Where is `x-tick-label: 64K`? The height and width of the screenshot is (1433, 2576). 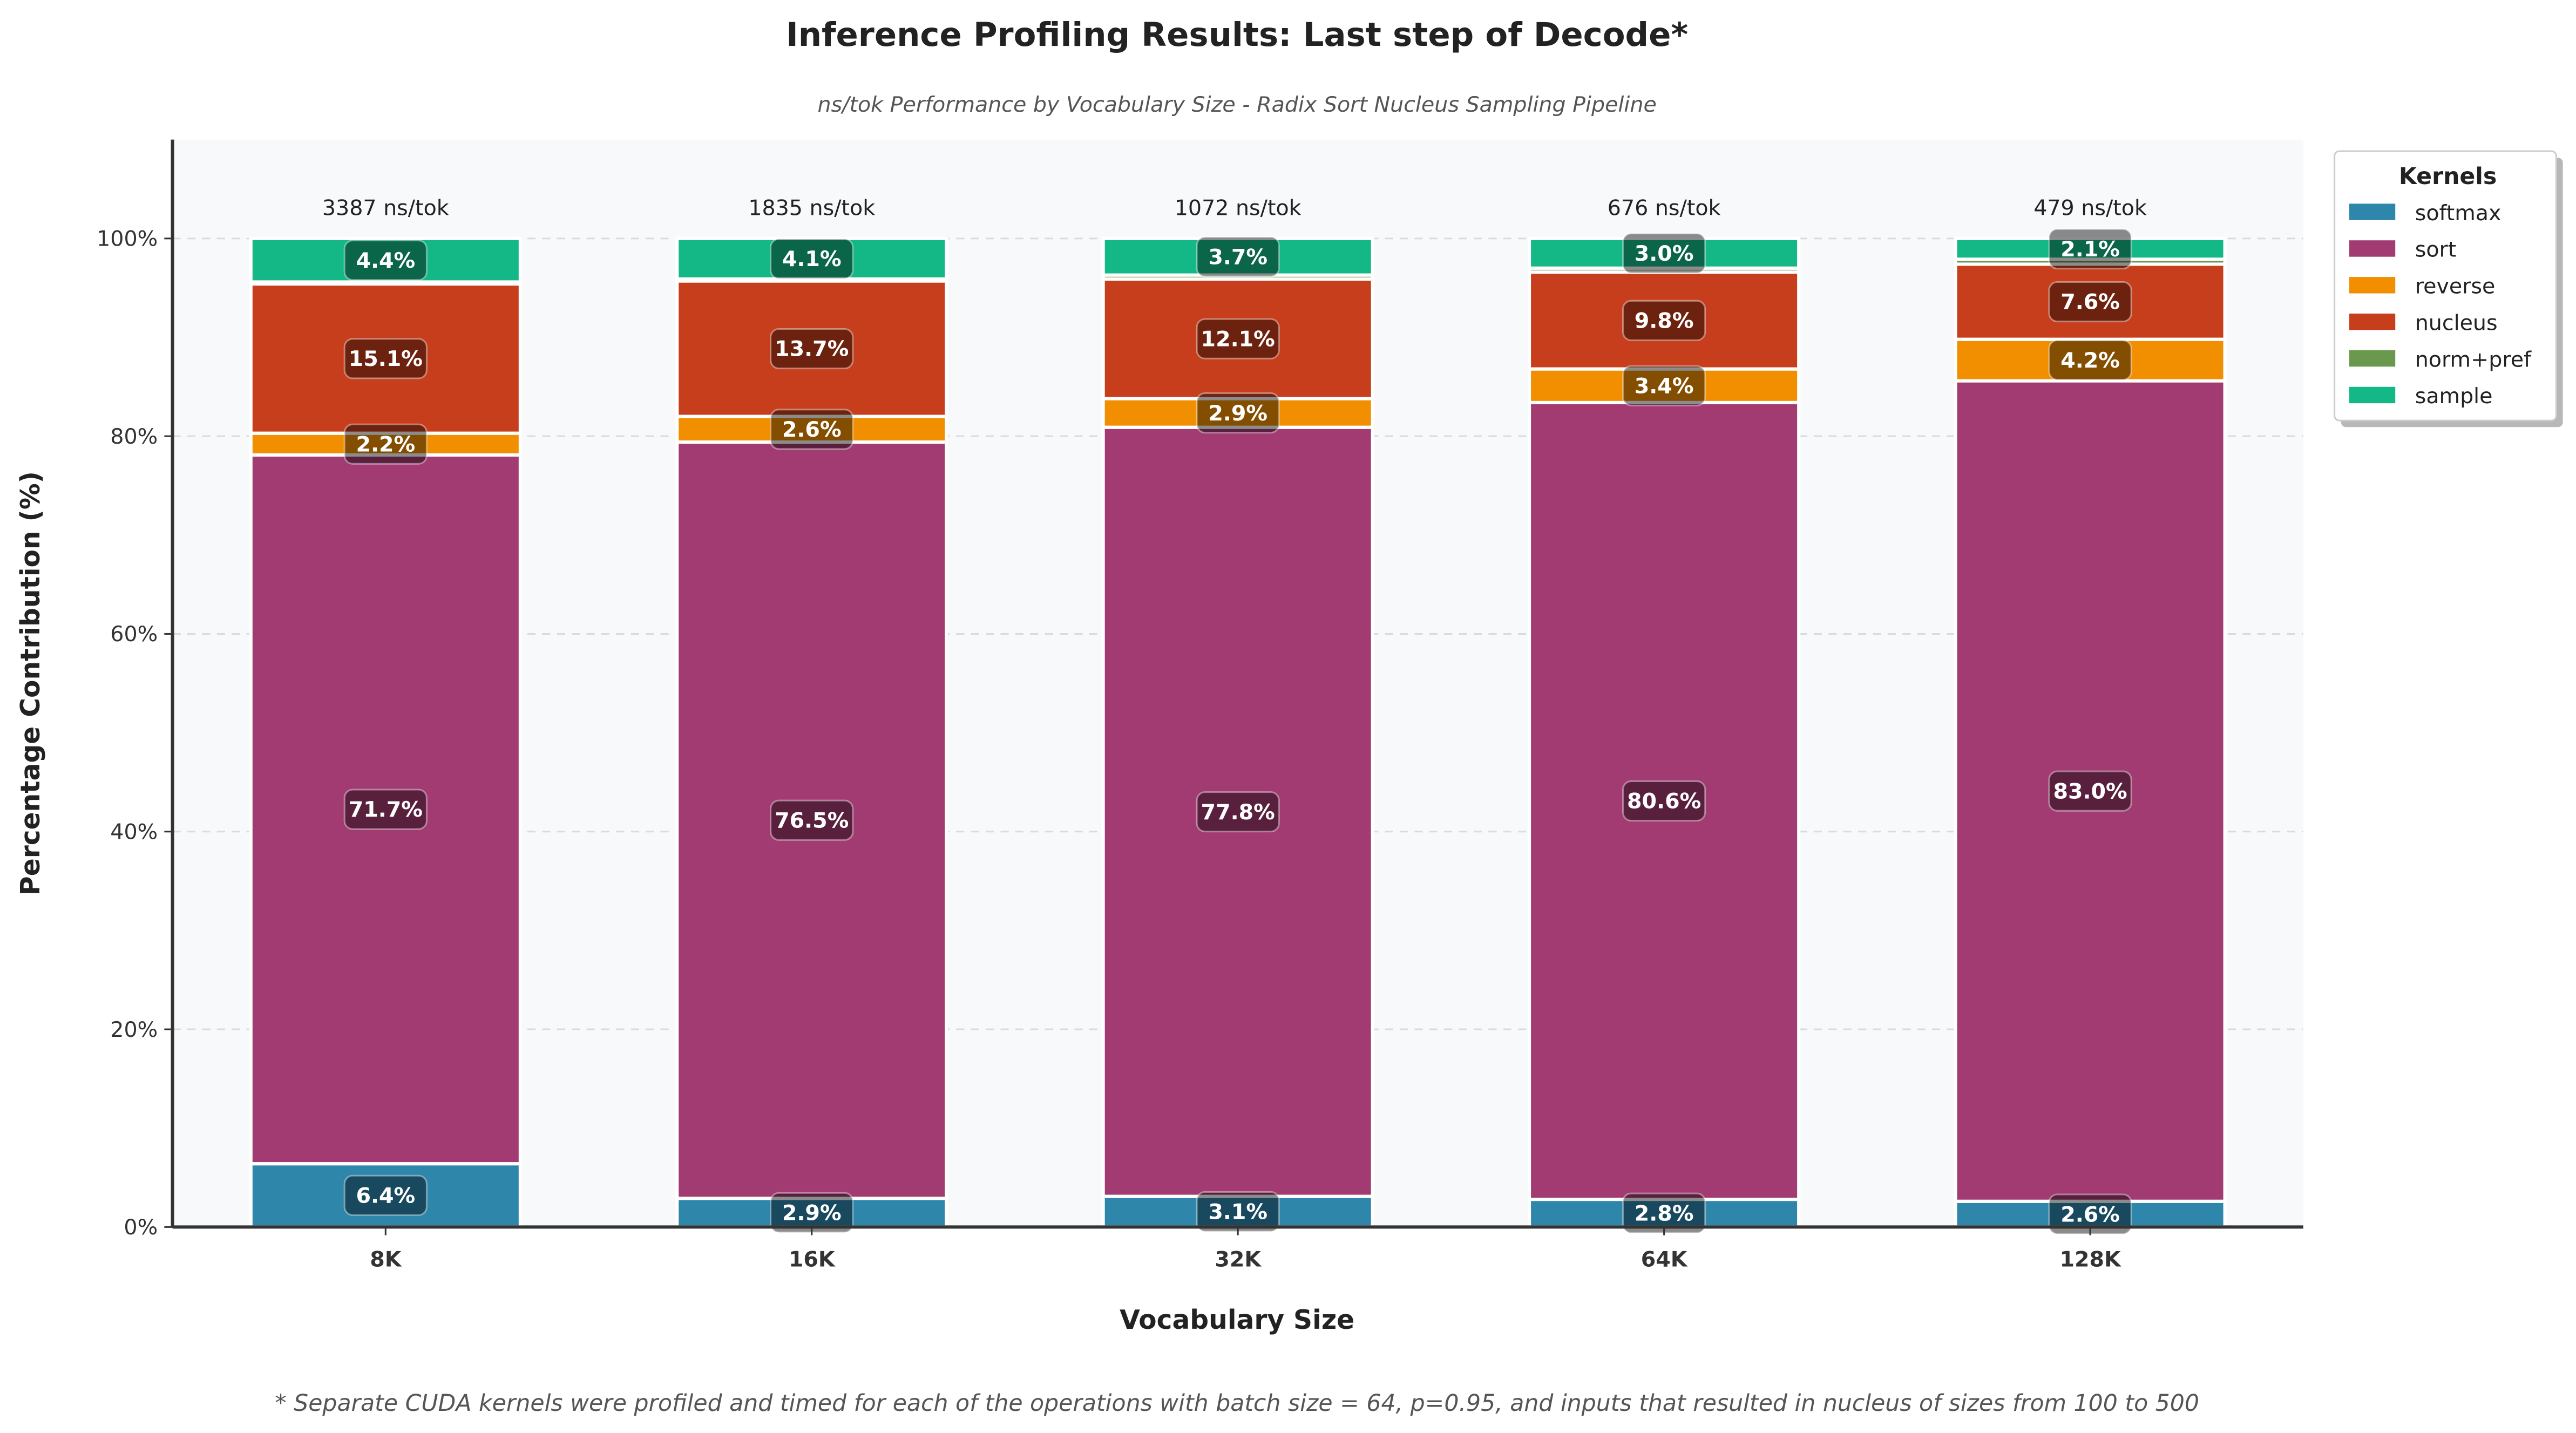
x-tick-label: 64K is located at coordinates (1665, 1259).